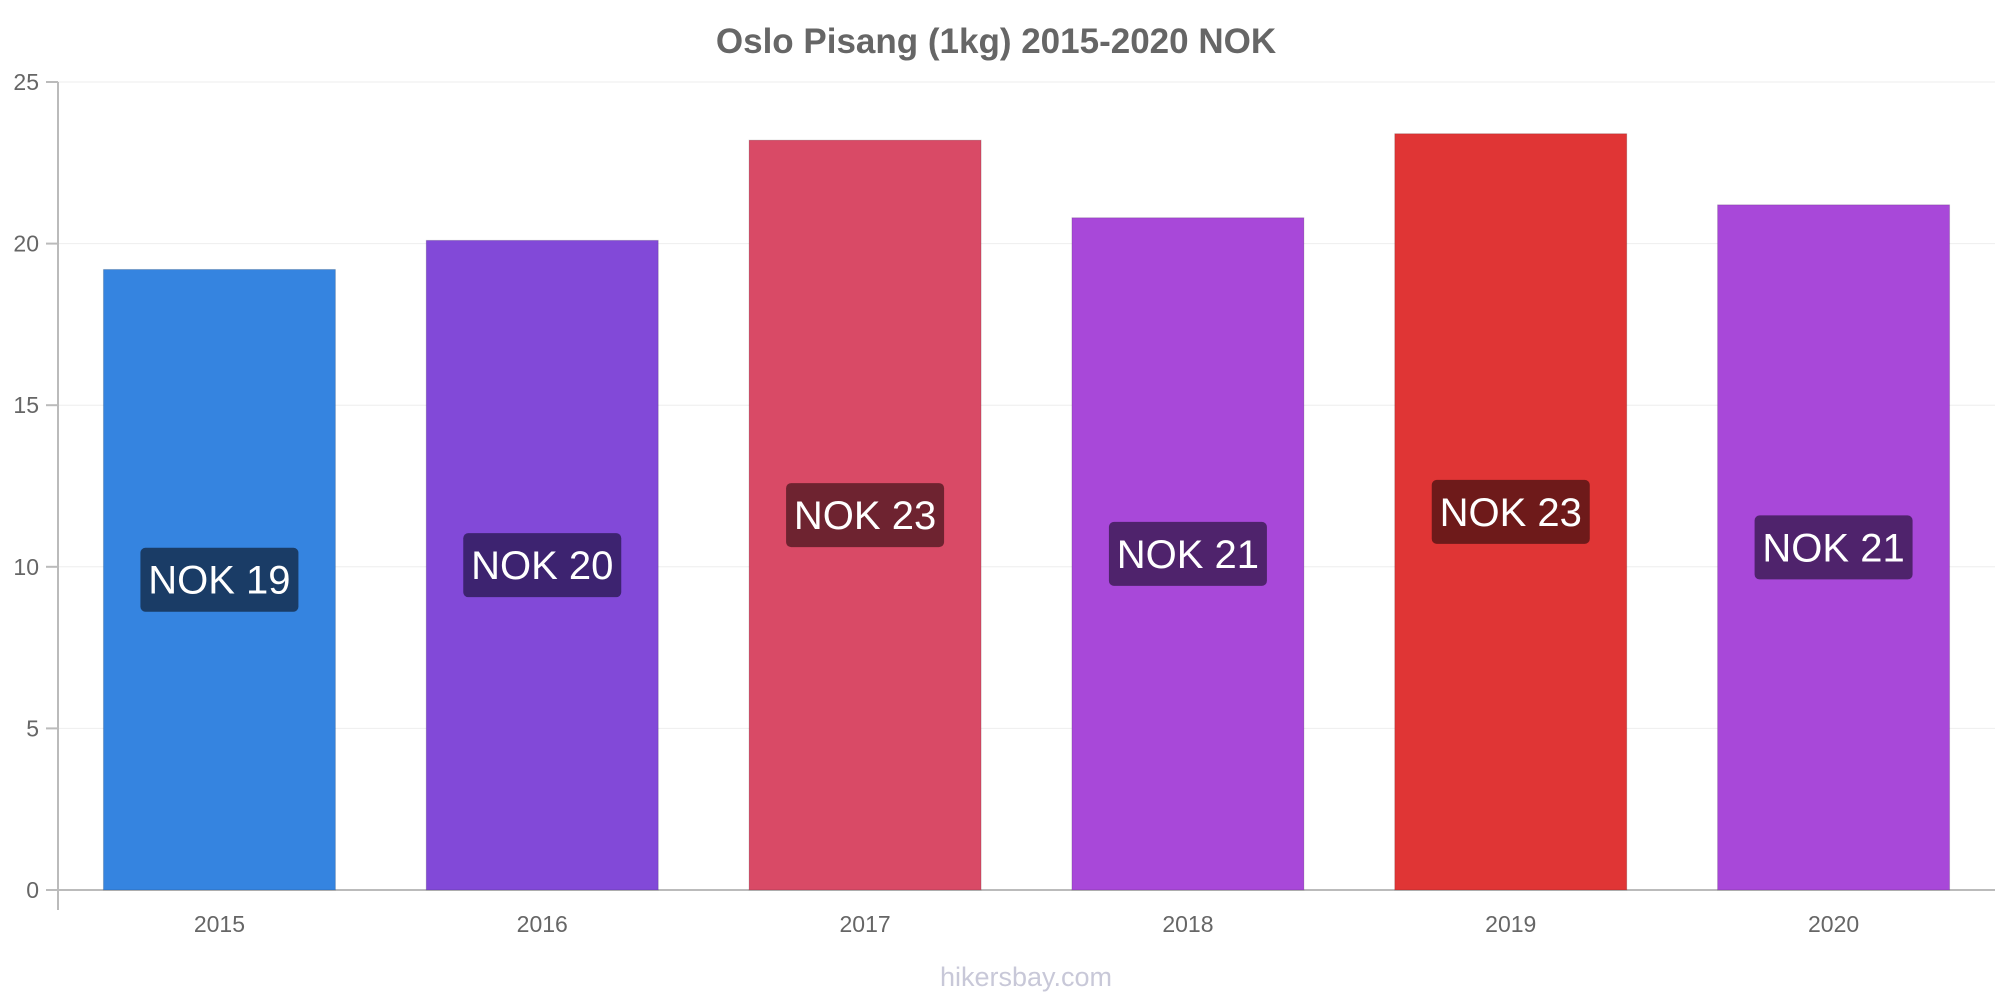 This screenshot has width=2000, height=1000. I want to click on x-tick-label: 2020, so click(1833, 924).